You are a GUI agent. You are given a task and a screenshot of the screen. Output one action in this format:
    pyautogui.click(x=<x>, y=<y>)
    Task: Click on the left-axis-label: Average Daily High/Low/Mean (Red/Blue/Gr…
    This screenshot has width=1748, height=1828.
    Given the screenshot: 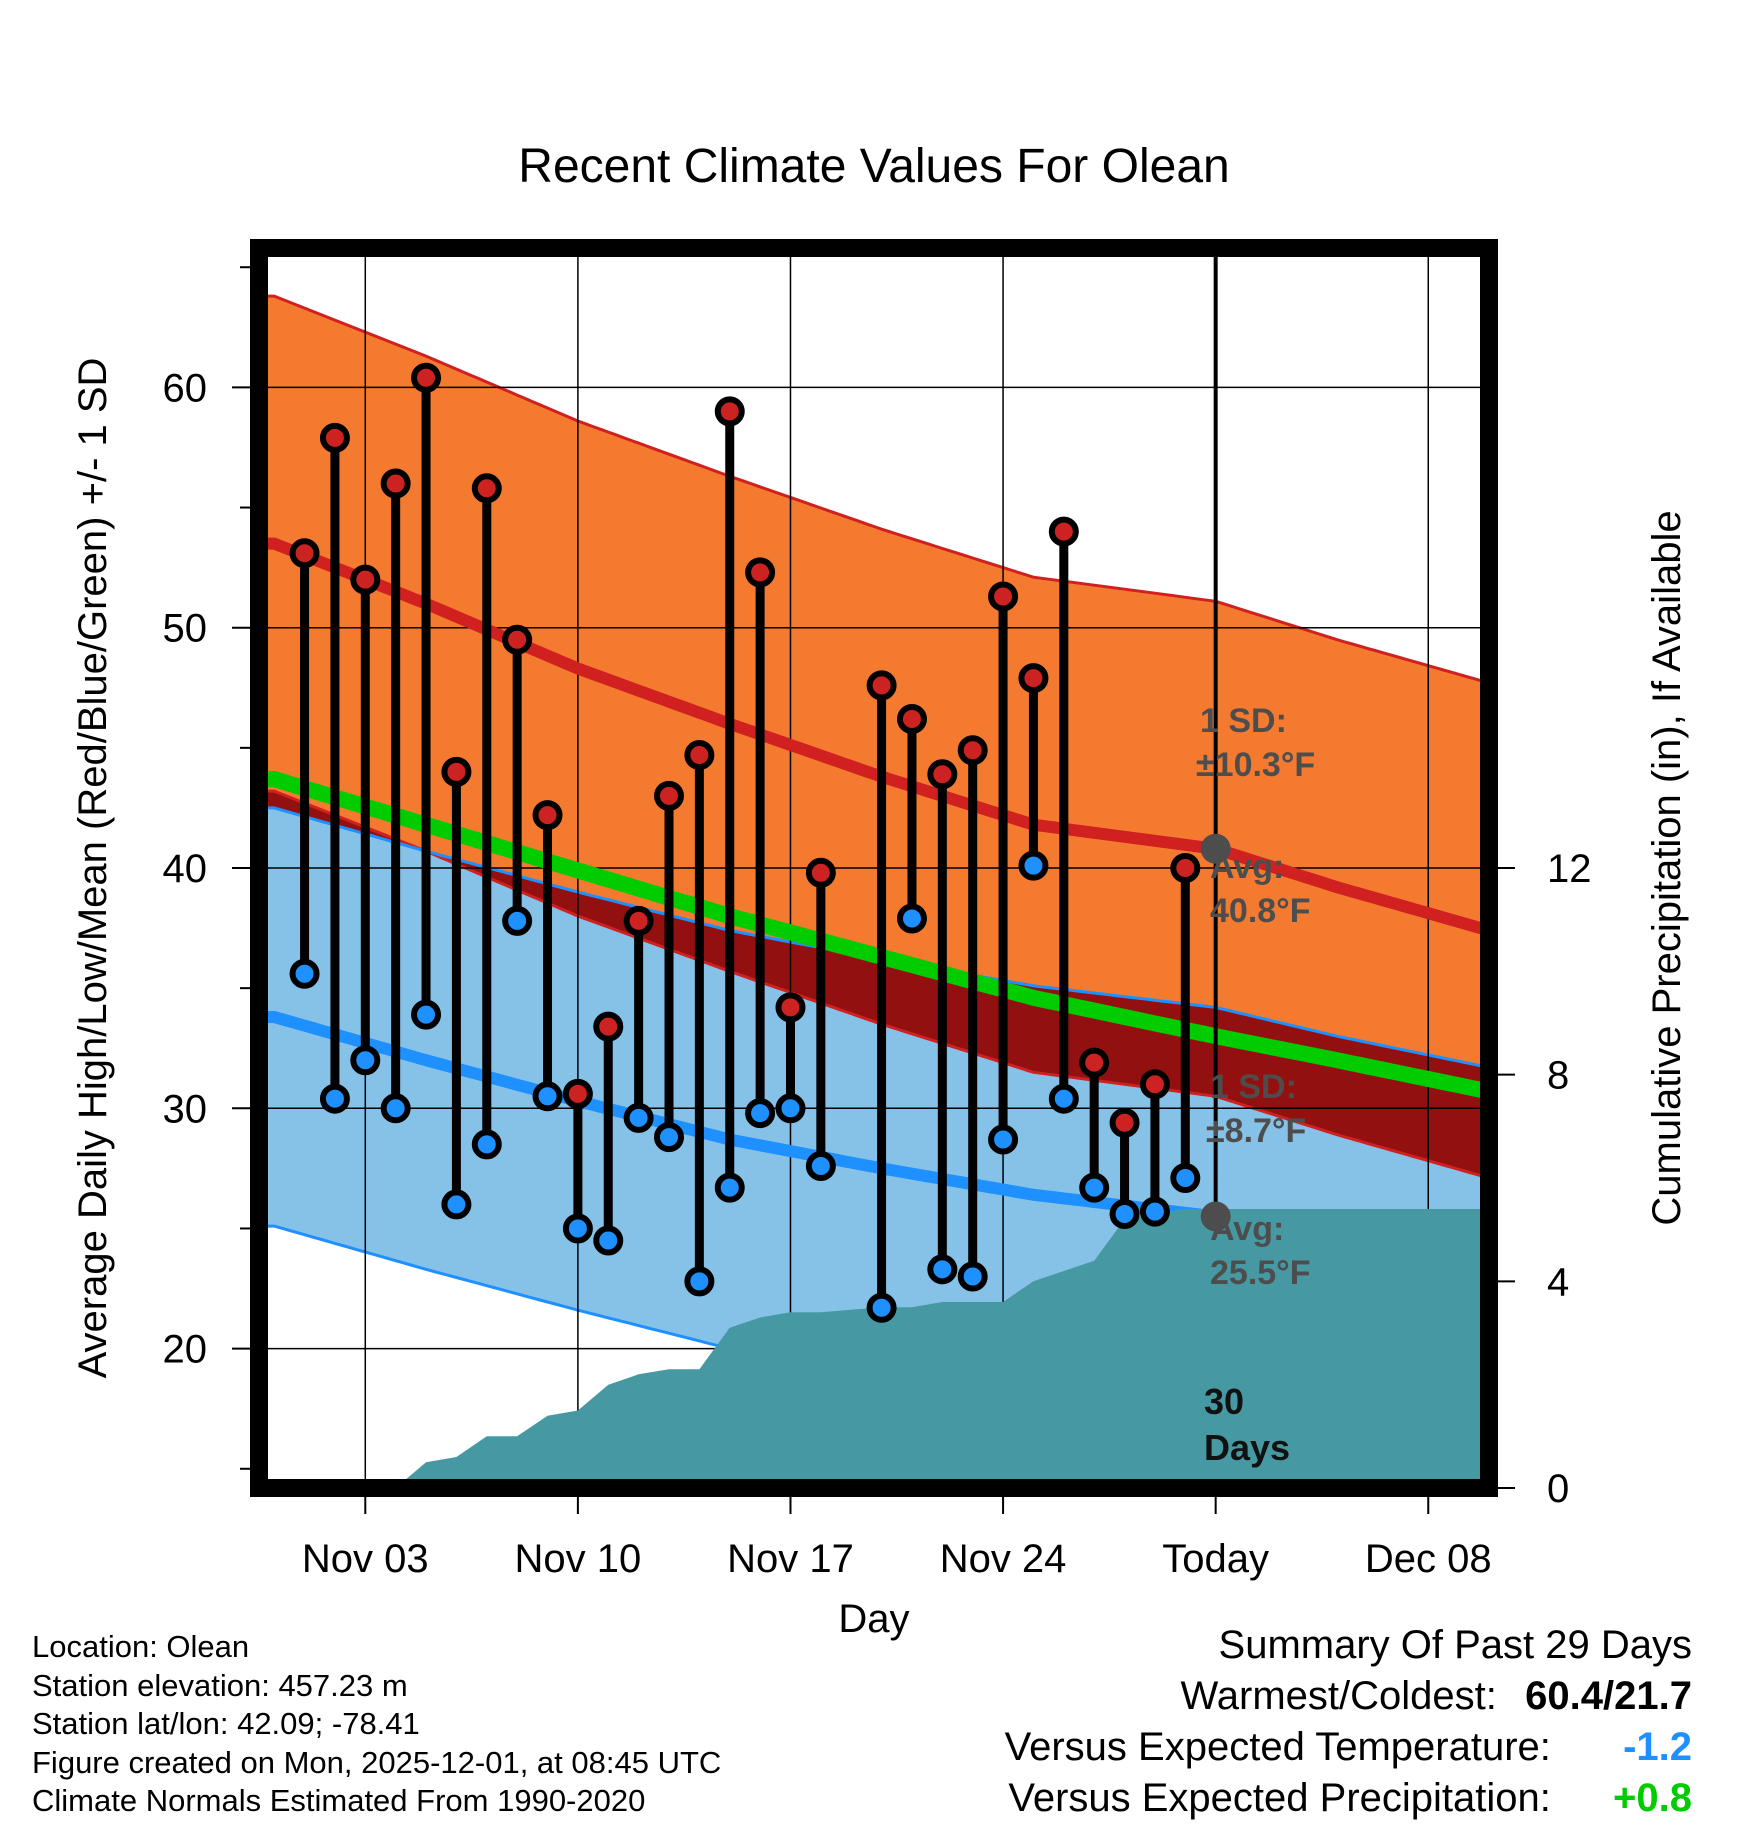 What is the action you would take?
    pyautogui.click(x=93, y=868)
    